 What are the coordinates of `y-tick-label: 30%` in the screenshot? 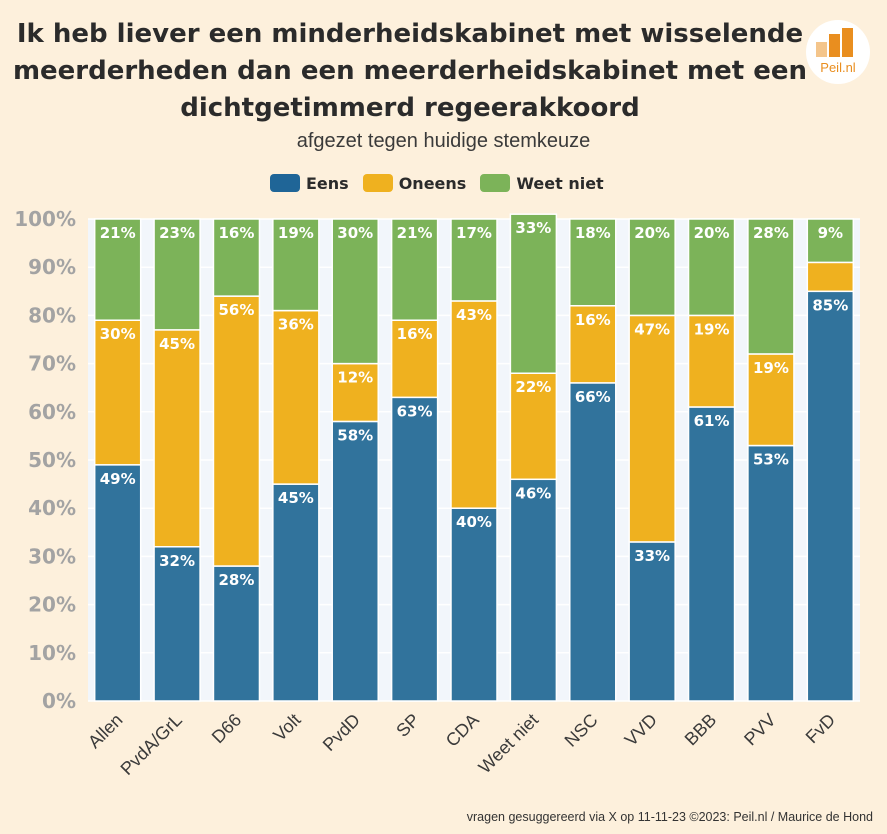 It's located at (52, 556).